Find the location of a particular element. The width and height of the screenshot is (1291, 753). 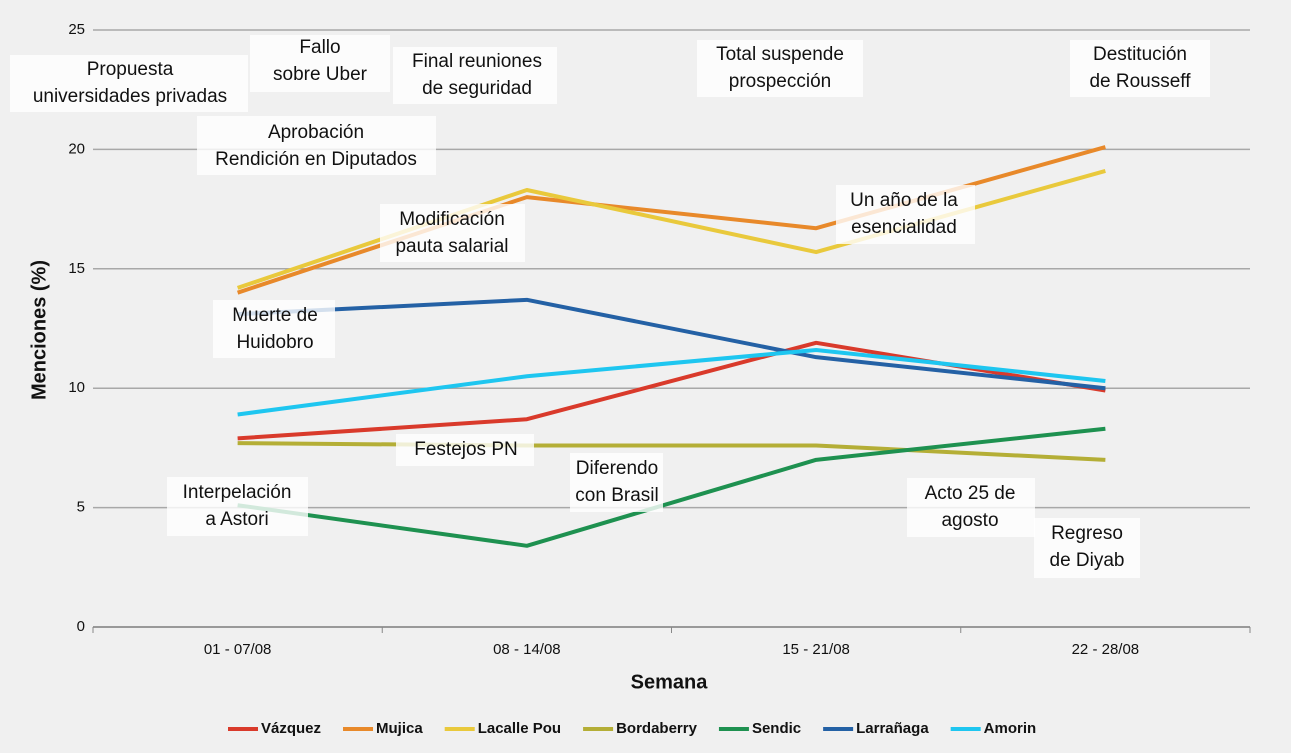

legend-label: Vázquez is located at coordinates (291, 728).